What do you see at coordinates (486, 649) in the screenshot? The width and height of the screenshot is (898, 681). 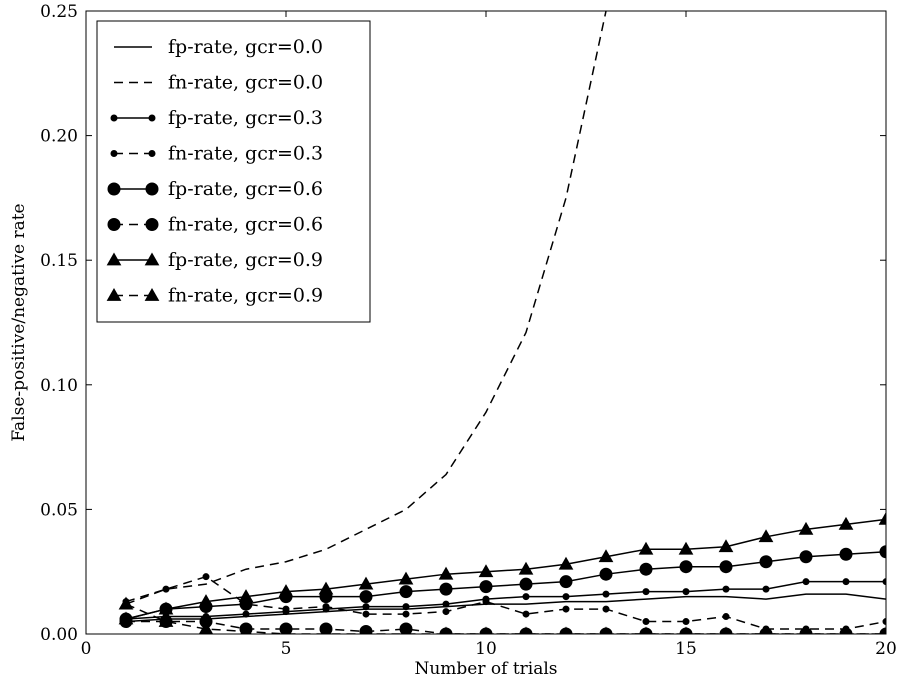 I see `x-tick-label: 10` at bounding box center [486, 649].